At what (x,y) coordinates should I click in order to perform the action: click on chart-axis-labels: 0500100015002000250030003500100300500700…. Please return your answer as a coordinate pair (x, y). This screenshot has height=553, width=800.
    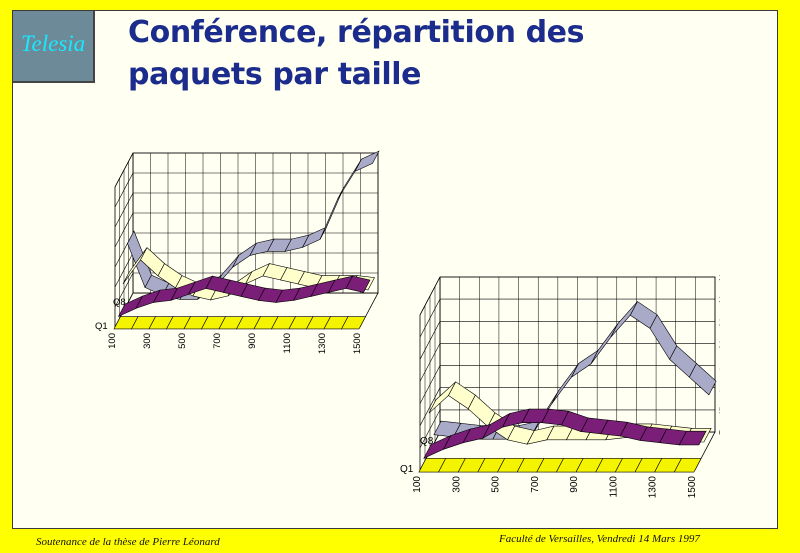
    Looking at the image, I should click on (229, 325).